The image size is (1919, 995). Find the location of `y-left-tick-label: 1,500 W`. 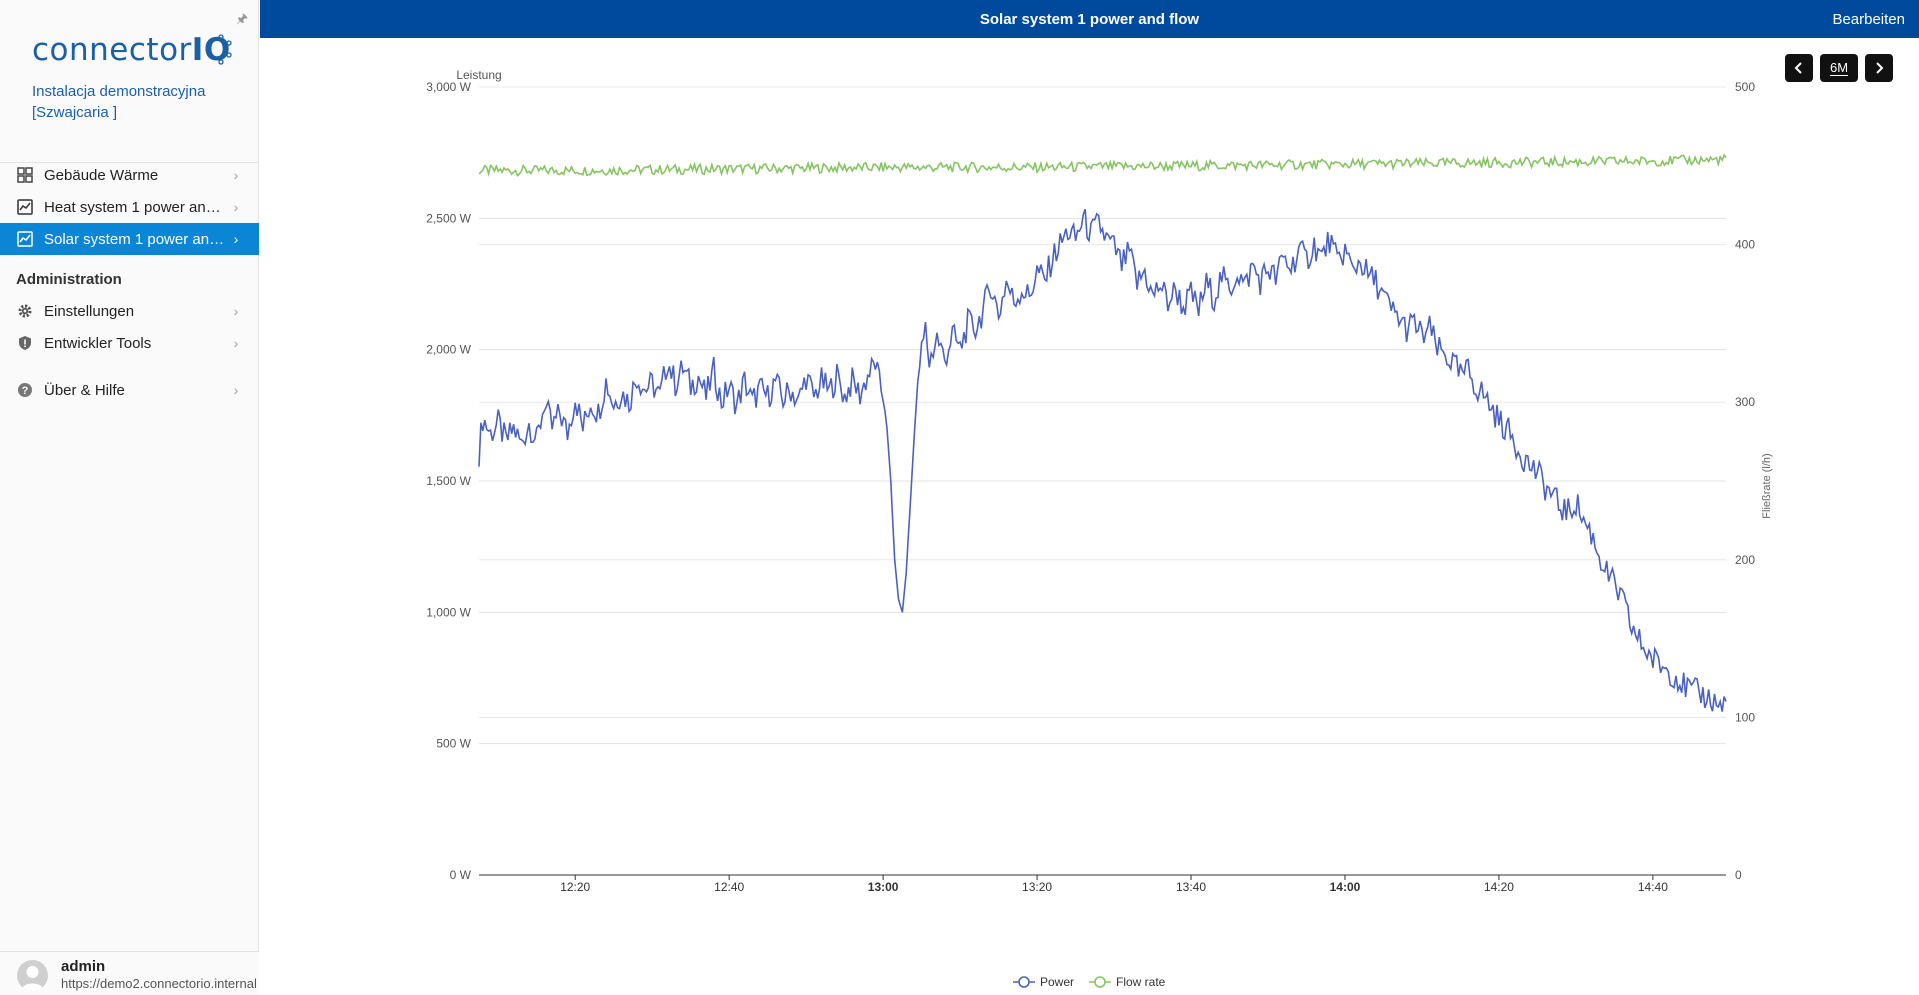

y-left-tick-label: 1,500 W is located at coordinates (448, 481).